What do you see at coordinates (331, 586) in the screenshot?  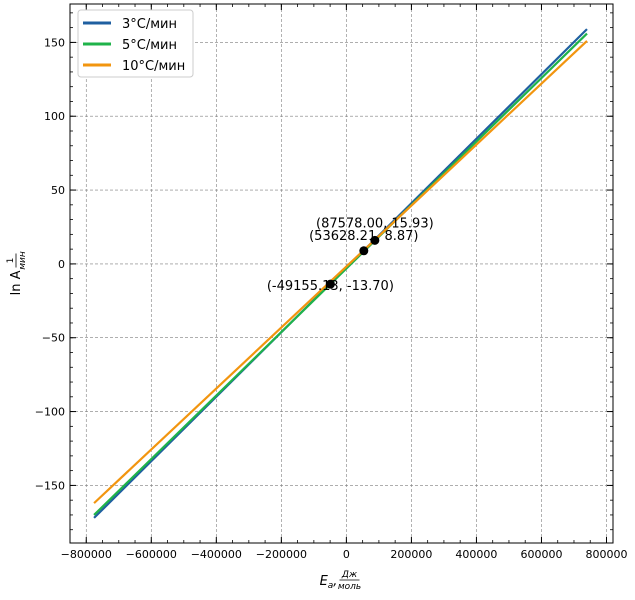 I see `x-axis-subscript: a` at bounding box center [331, 586].